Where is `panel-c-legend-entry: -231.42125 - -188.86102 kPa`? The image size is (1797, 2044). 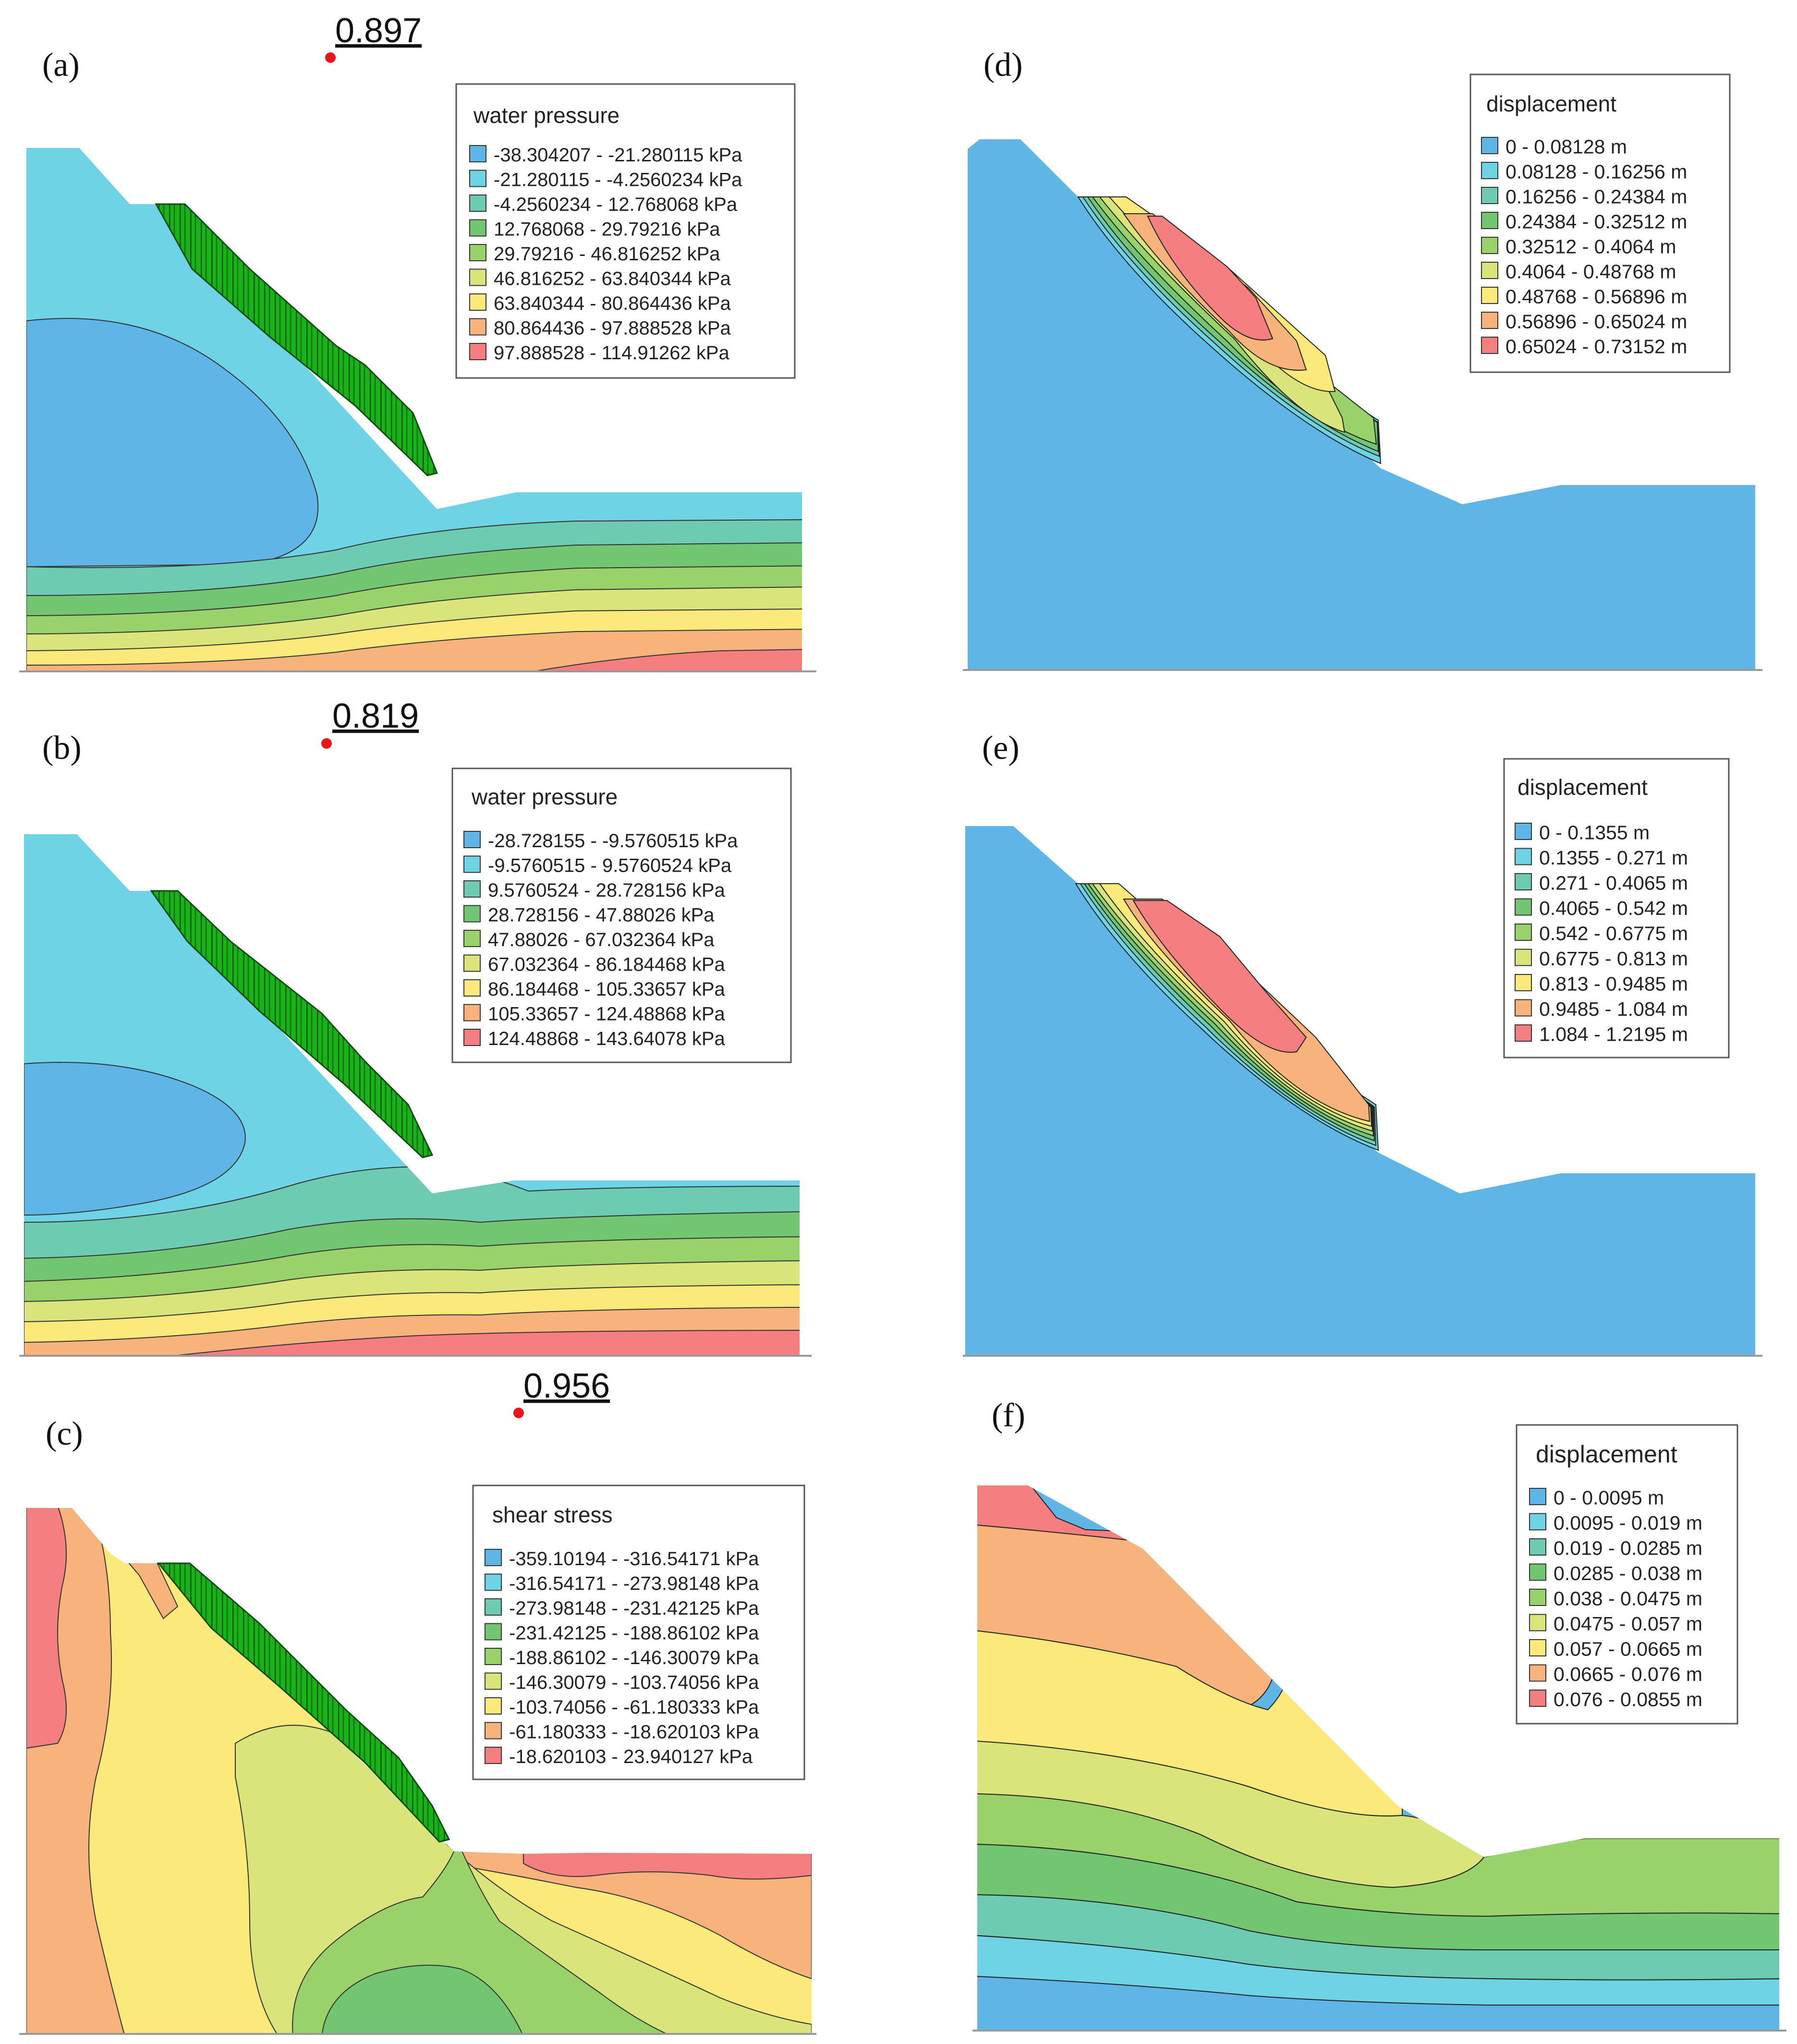
panel-c-legend-entry: -231.42125 - -188.86102 kPa is located at coordinates (634, 1633).